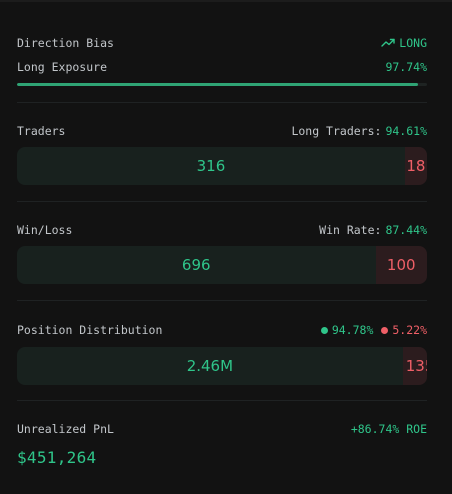 This screenshot has width=452, height=494. What do you see at coordinates (41, 131) in the screenshot?
I see `traders-label: Traders` at bounding box center [41, 131].